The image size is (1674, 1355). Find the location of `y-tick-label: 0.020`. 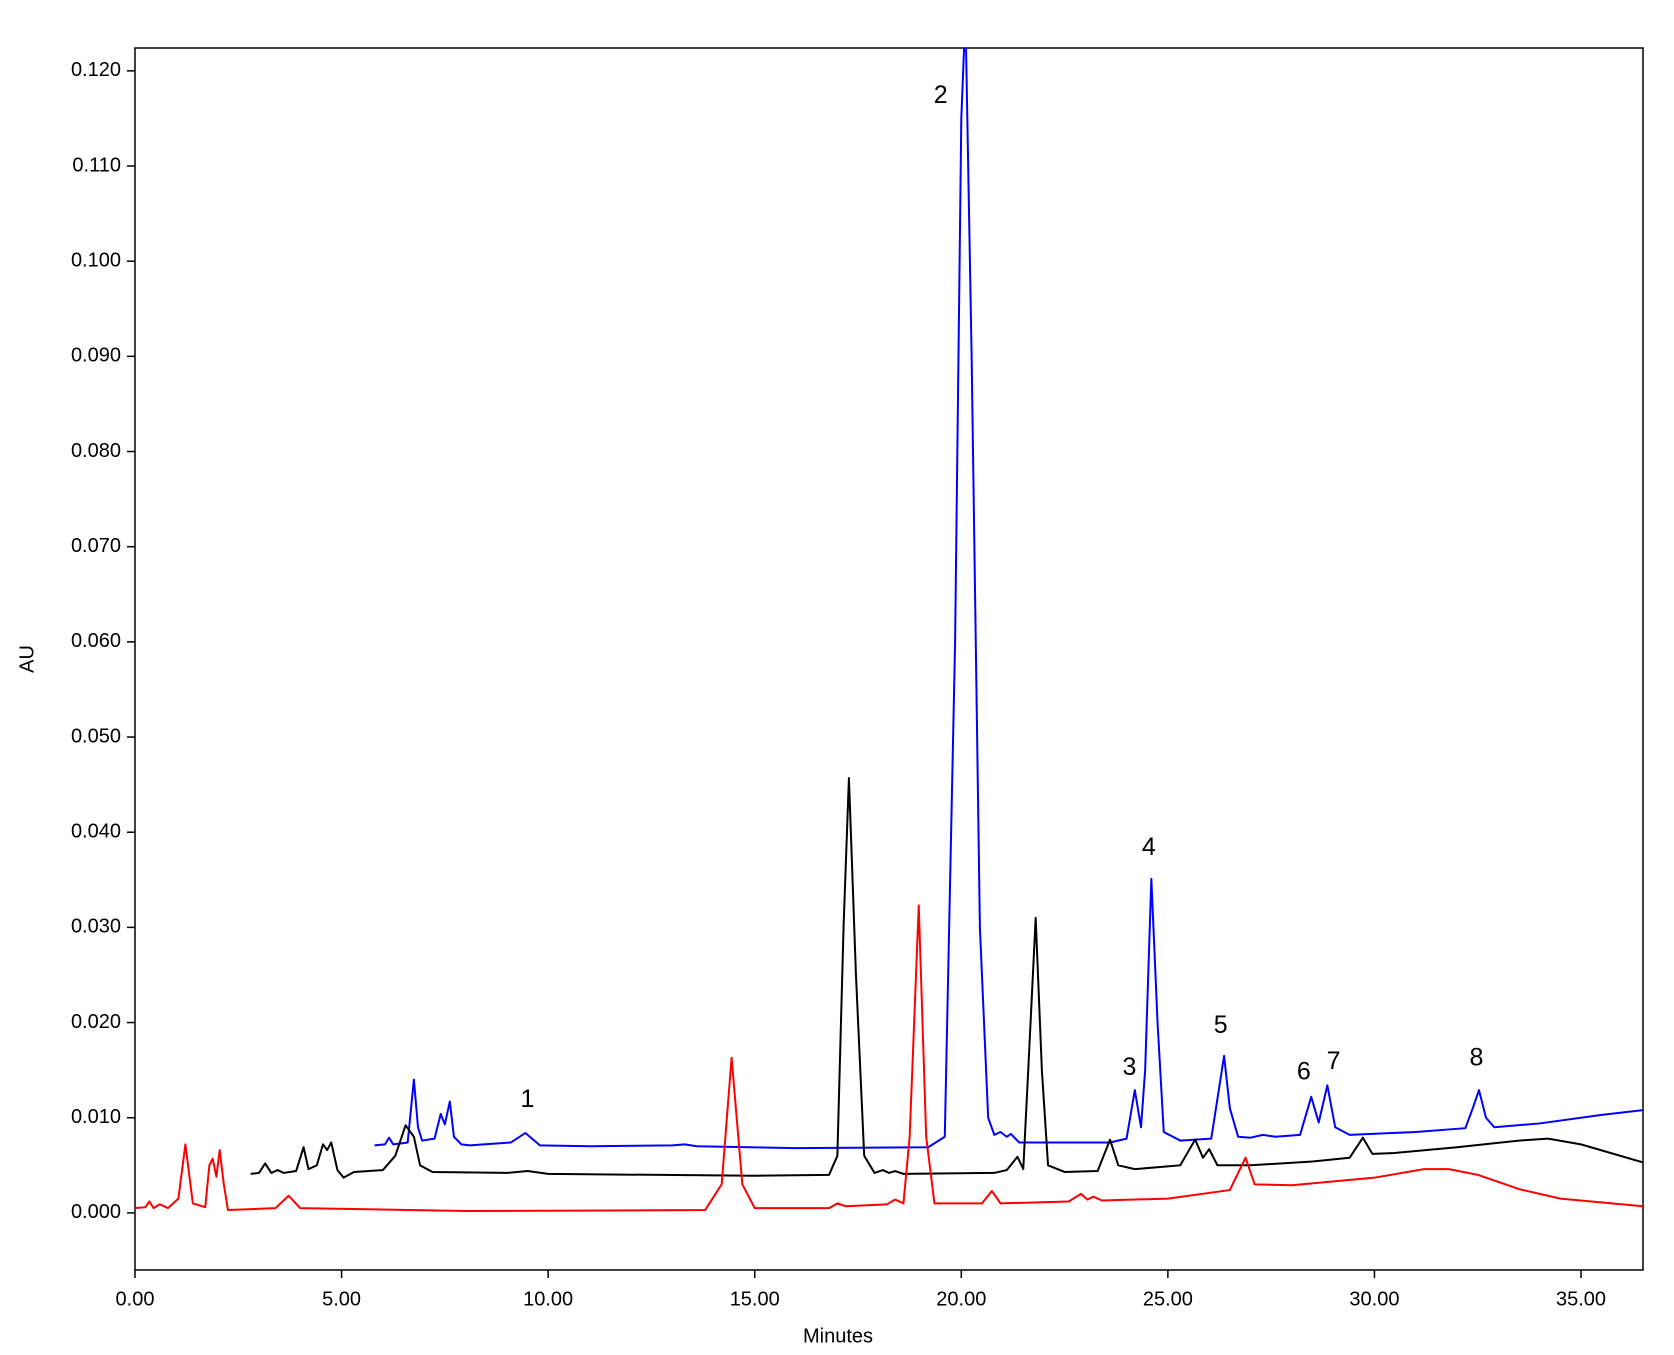

y-tick-label: 0.020 is located at coordinates (96, 1022).